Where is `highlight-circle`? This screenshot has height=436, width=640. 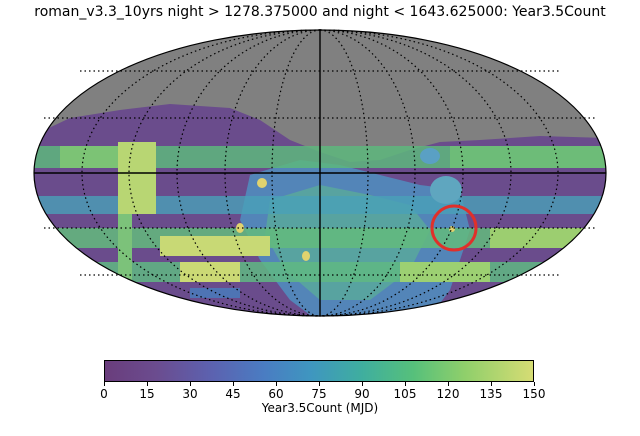 highlight-circle is located at coordinates (454, 228).